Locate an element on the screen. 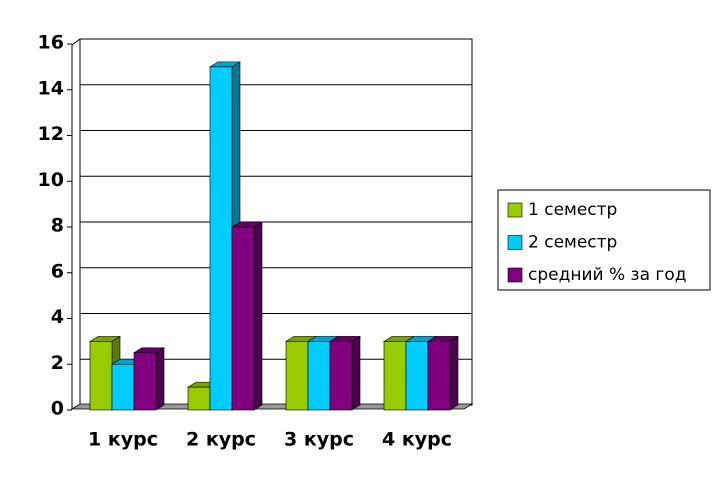 Image resolution: width=718 pixels, height=480 pixels. y-tick-label: 4 is located at coordinates (57, 317).